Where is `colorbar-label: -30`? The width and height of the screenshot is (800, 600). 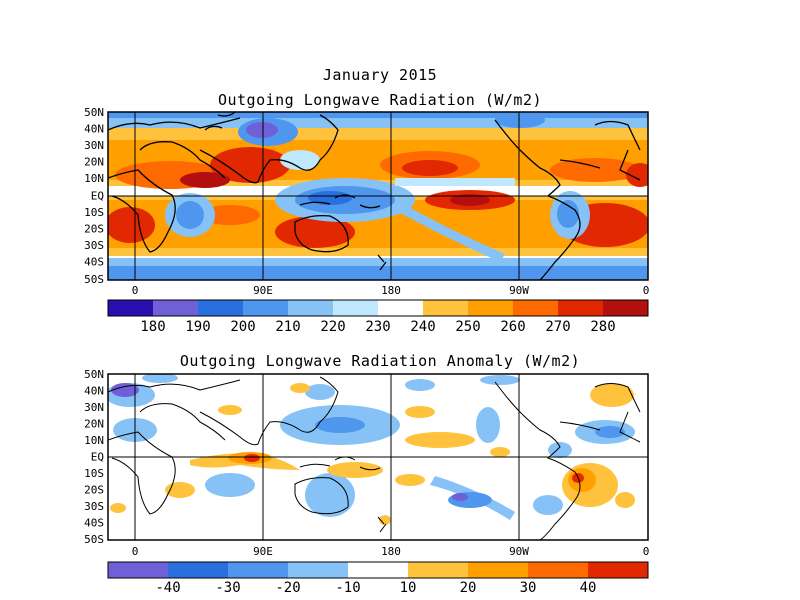
colorbar-label: -30 is located at coordinates (227, 588).